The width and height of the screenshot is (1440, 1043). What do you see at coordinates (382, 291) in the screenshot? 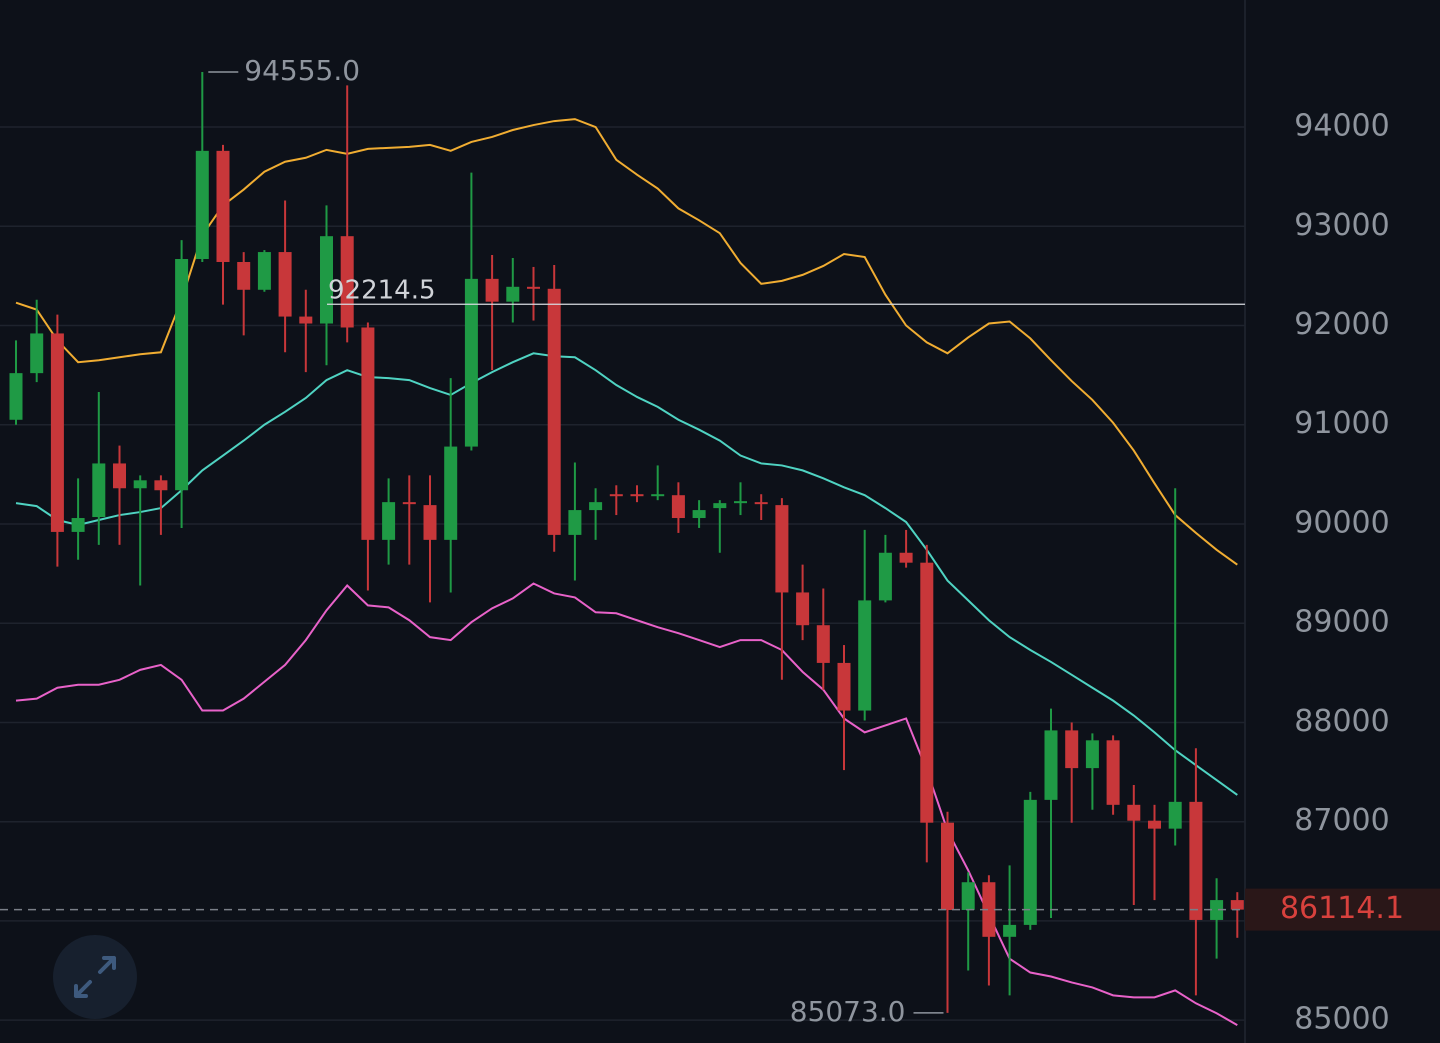
I see `crosshair-label: 92214.5` at bounding box center [382, 291].